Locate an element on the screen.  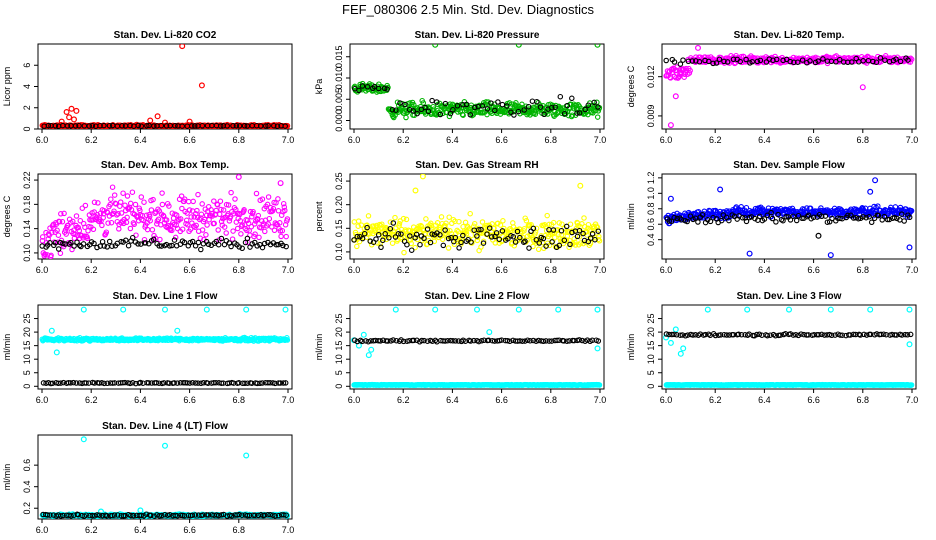
x-tick-label: 6.6 is located at coordinates (189, 270).